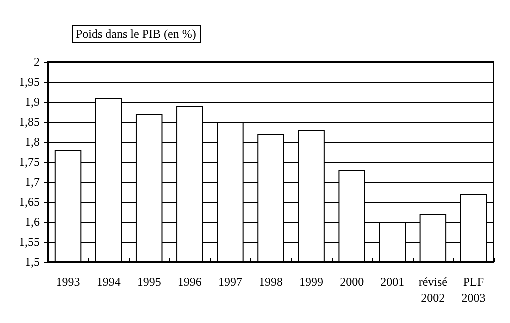 This screenshot has width=510, height=323. Describe the element at coordinates (352, 282) in the screenshot. I see `x-tick-label: 2000` at that location.